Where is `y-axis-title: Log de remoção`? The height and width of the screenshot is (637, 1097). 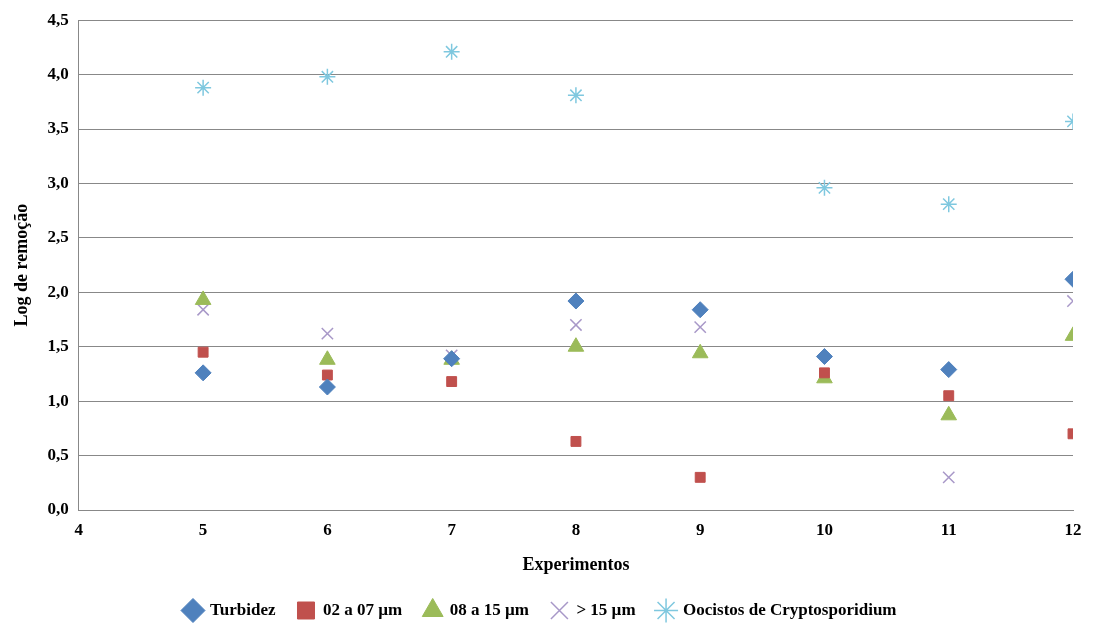
y-axis-title: Log de remoção is located at coordinates (21, 265).